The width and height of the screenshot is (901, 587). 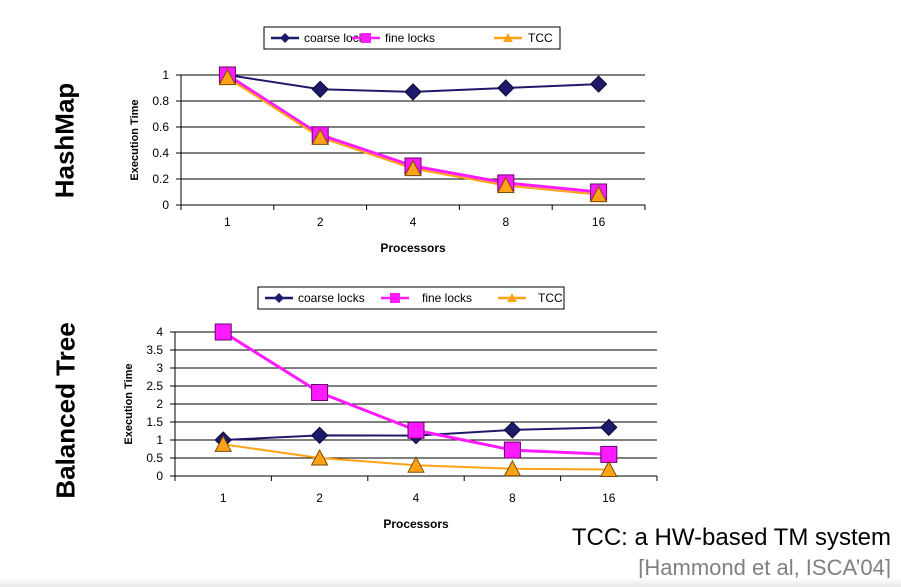 I want to click on y-tick-label: 0.8, so click(x=160, y=101).